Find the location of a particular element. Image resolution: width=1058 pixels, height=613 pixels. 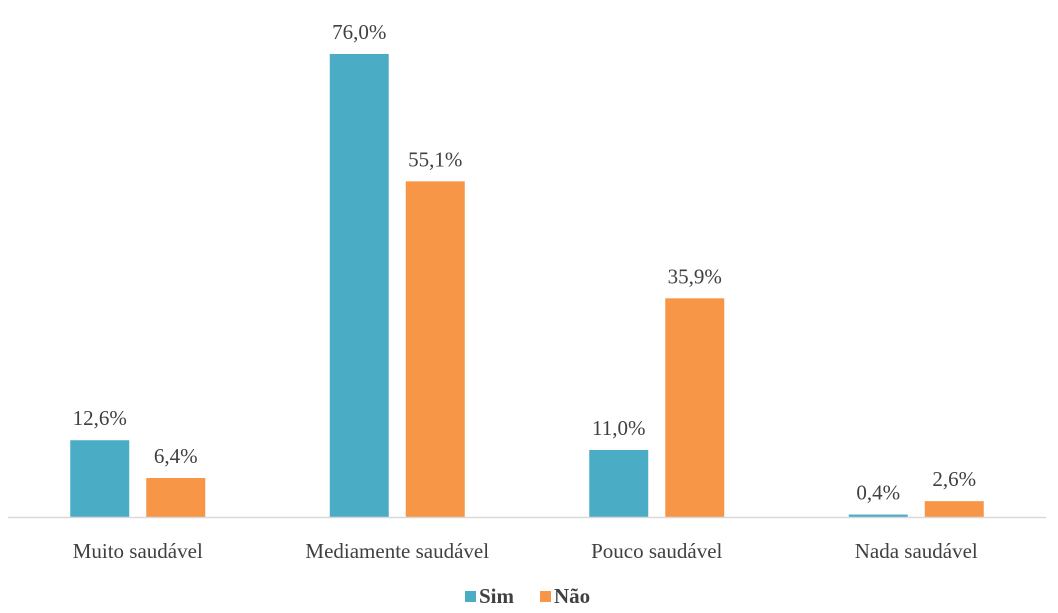

data-label-sim-mediamente-saudavel: 76,0% is located at coordinates (359, 32).